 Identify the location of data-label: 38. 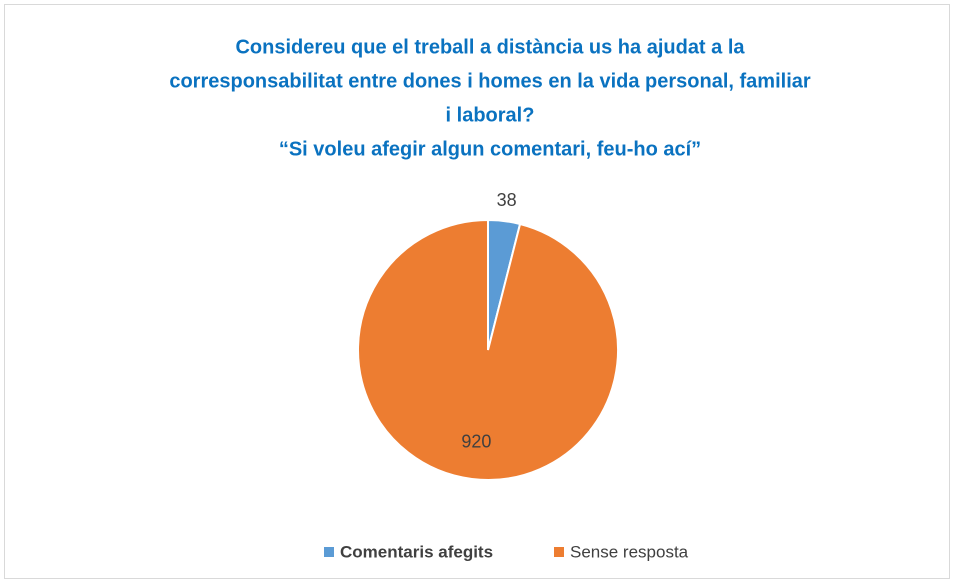
(507, 200).